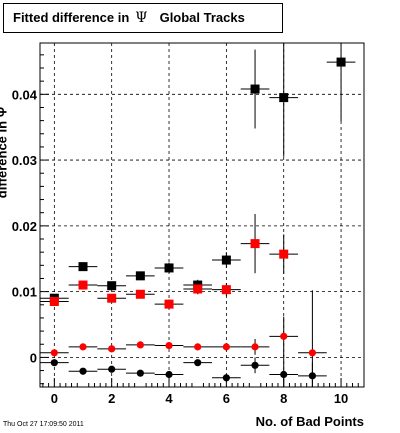 Image resolution: width=400 pixels, height=433 pixels. Describe the element at coordinates (24, 160) in the screenshot. I see `y-tick-label: 0.03` at that location.